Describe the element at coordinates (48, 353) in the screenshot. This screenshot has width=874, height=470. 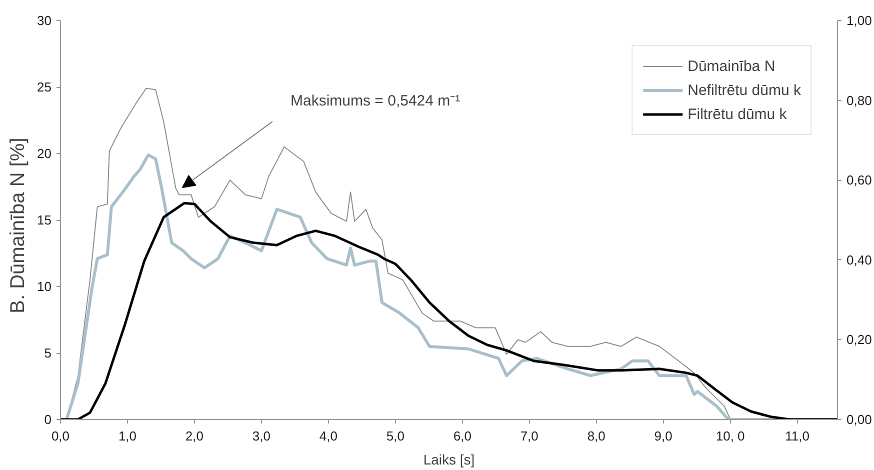
I see `y-tick-label: 5` at that location.